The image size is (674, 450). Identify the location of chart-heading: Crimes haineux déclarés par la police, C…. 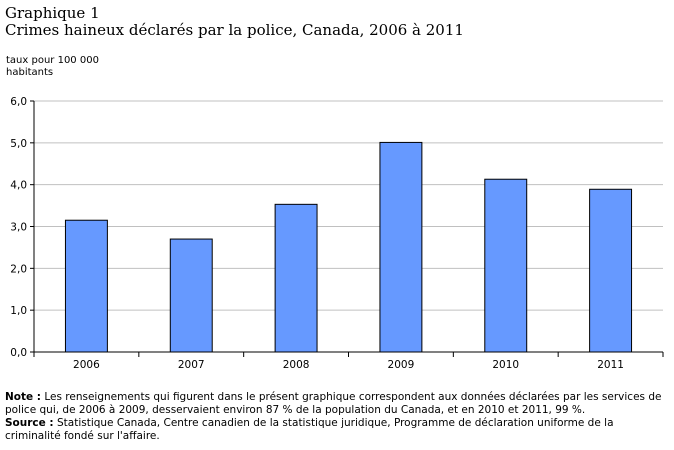
(234, 30).